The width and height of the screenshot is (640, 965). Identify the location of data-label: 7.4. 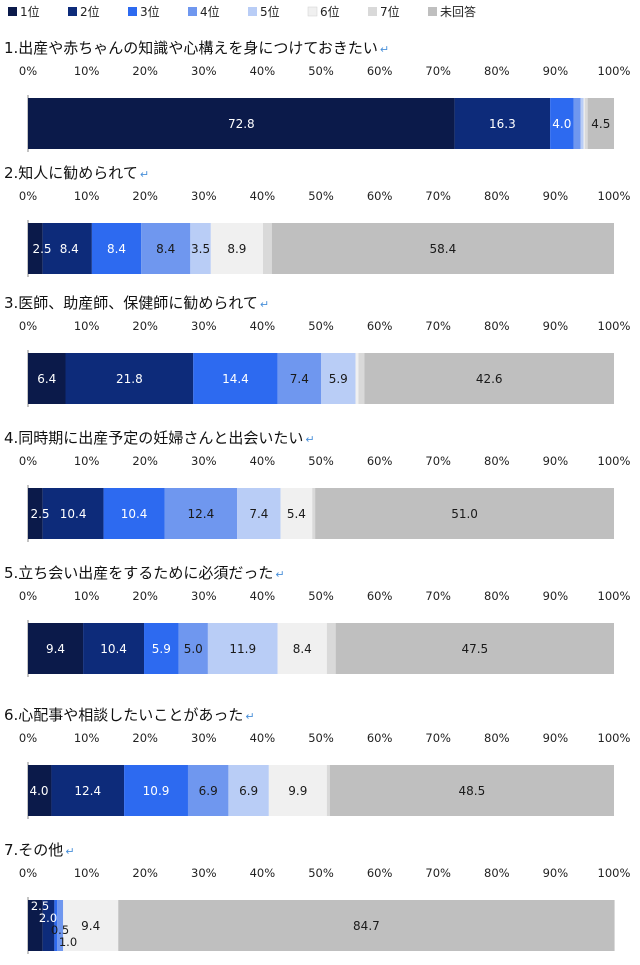
(299, 379).